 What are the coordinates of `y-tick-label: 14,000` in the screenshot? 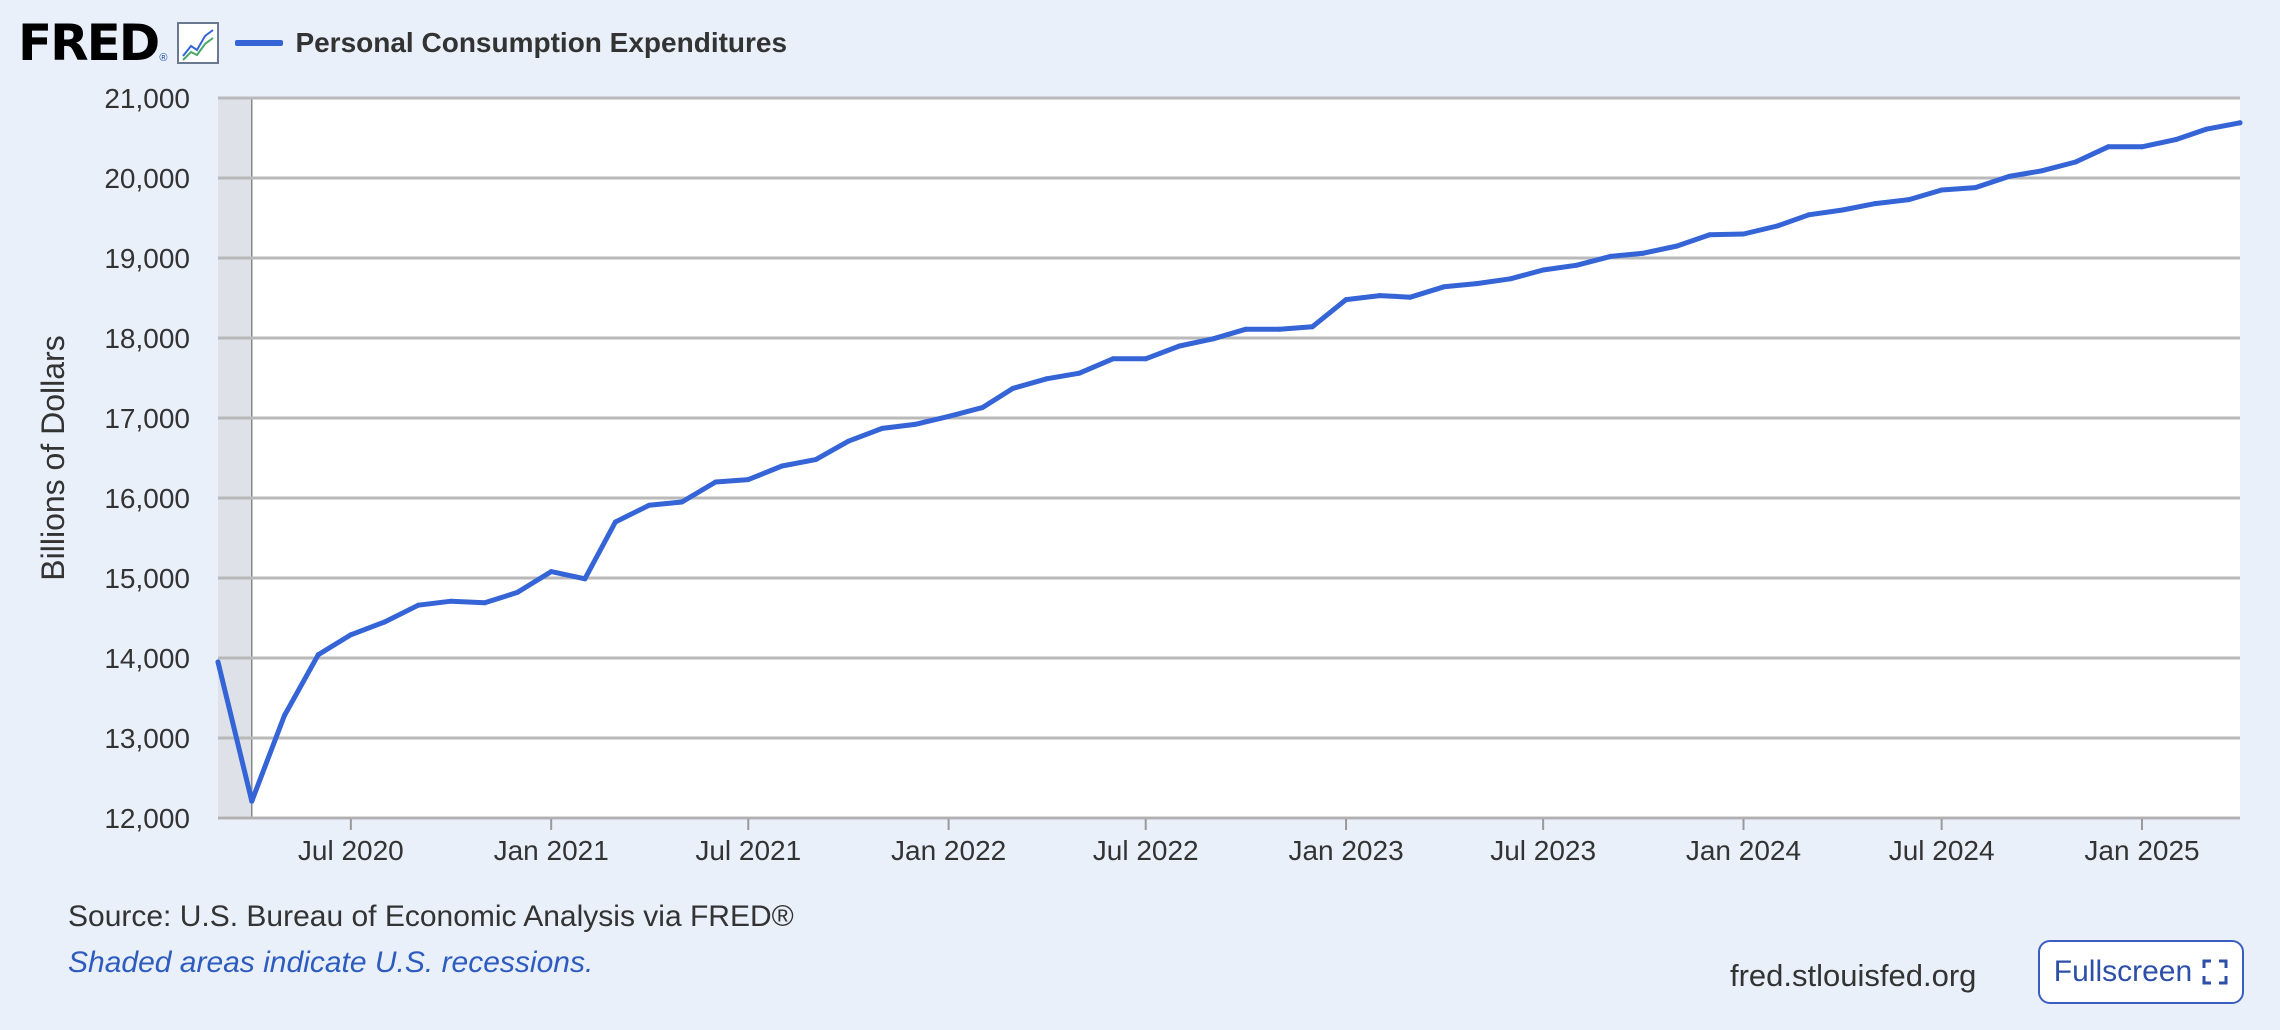 It's located at (147, 658).